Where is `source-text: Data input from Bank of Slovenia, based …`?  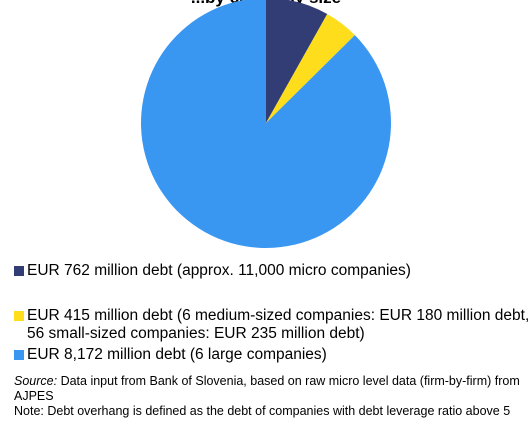 source-text: Data input from Bank of Slovenia, based … is located at coordinates (267, 388).